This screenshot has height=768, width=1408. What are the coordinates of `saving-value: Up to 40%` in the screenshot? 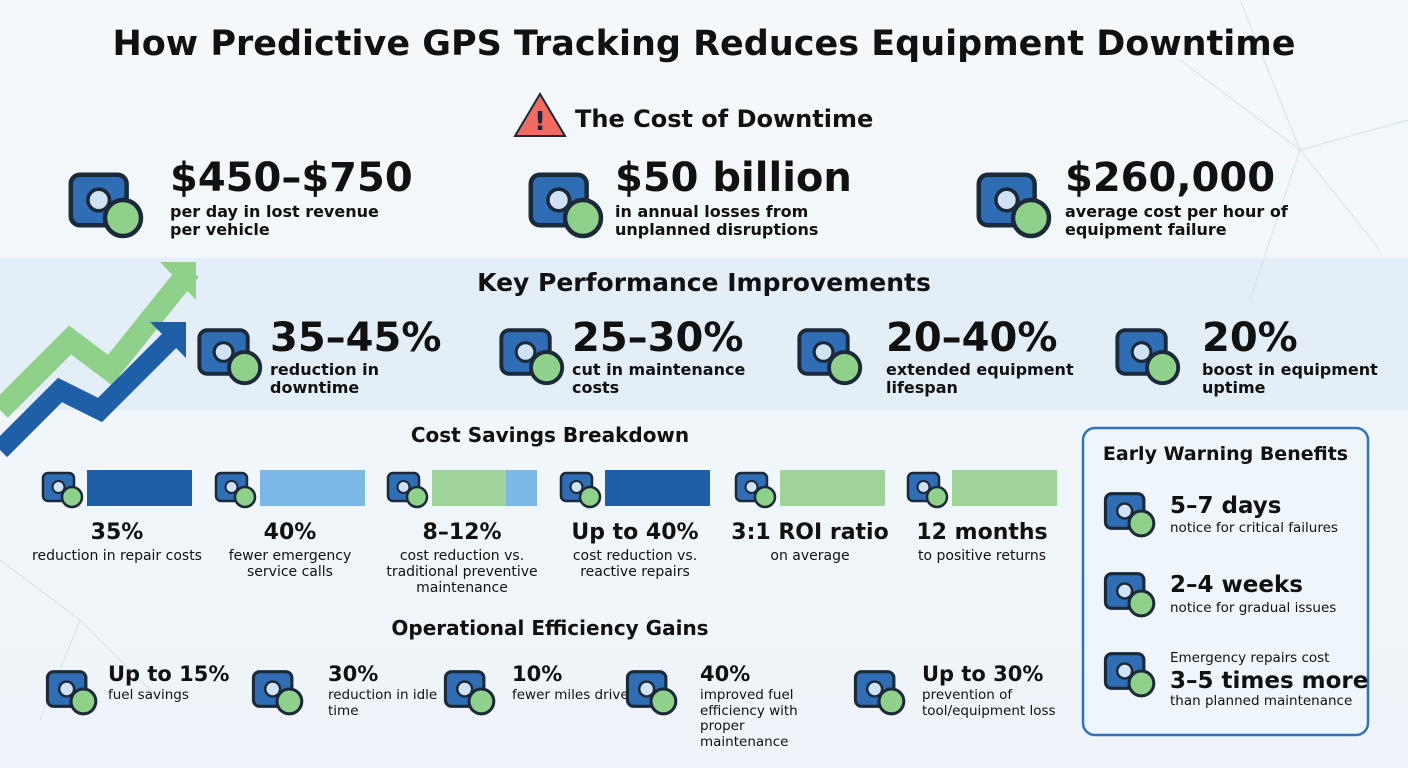 It's located at (635, 532).